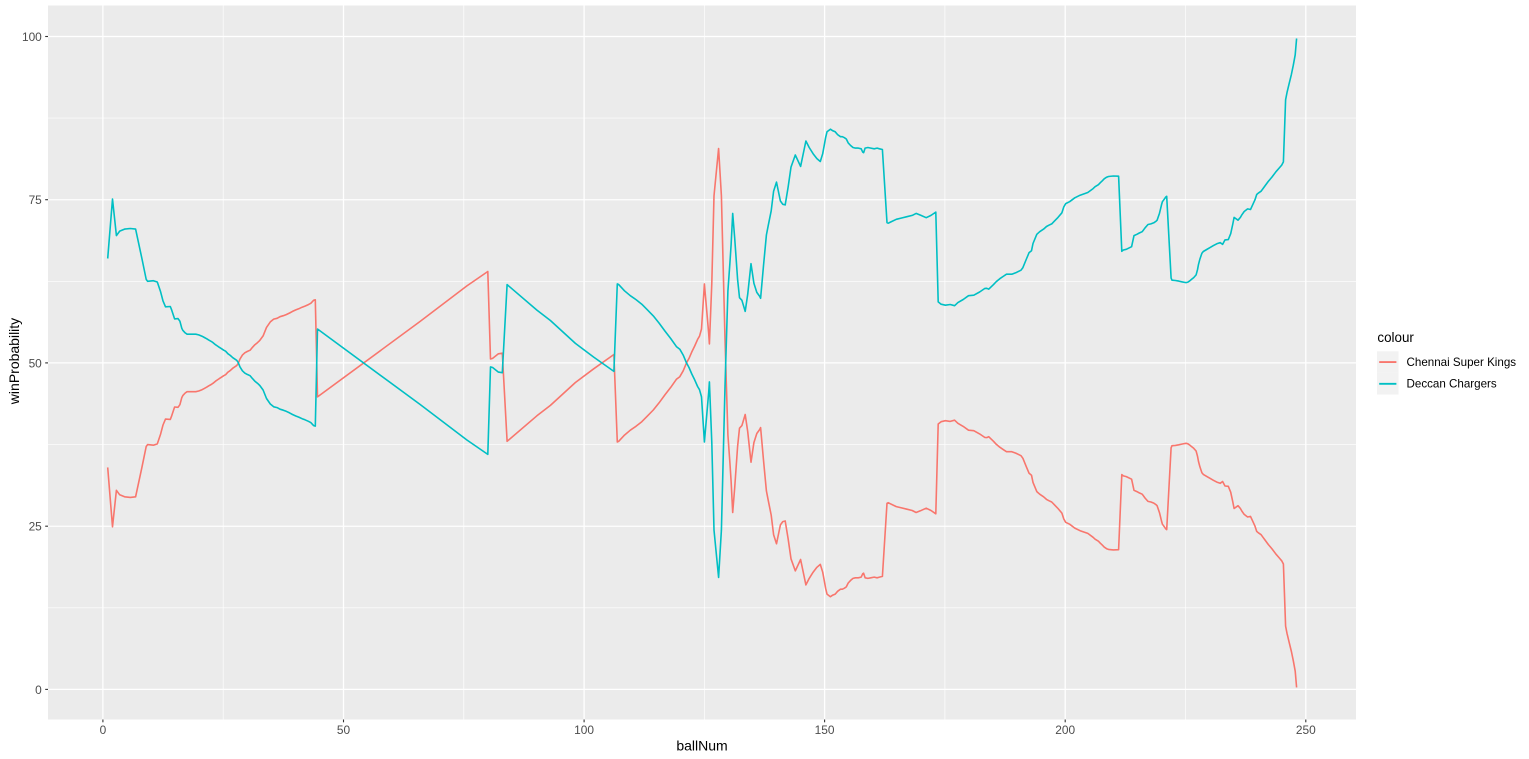 Image resolution: width=1529 pixels, height=759 pixels. Describe the element at coordinates (36, 200) in the screenshot. I see `svg-text: 75` at that location.